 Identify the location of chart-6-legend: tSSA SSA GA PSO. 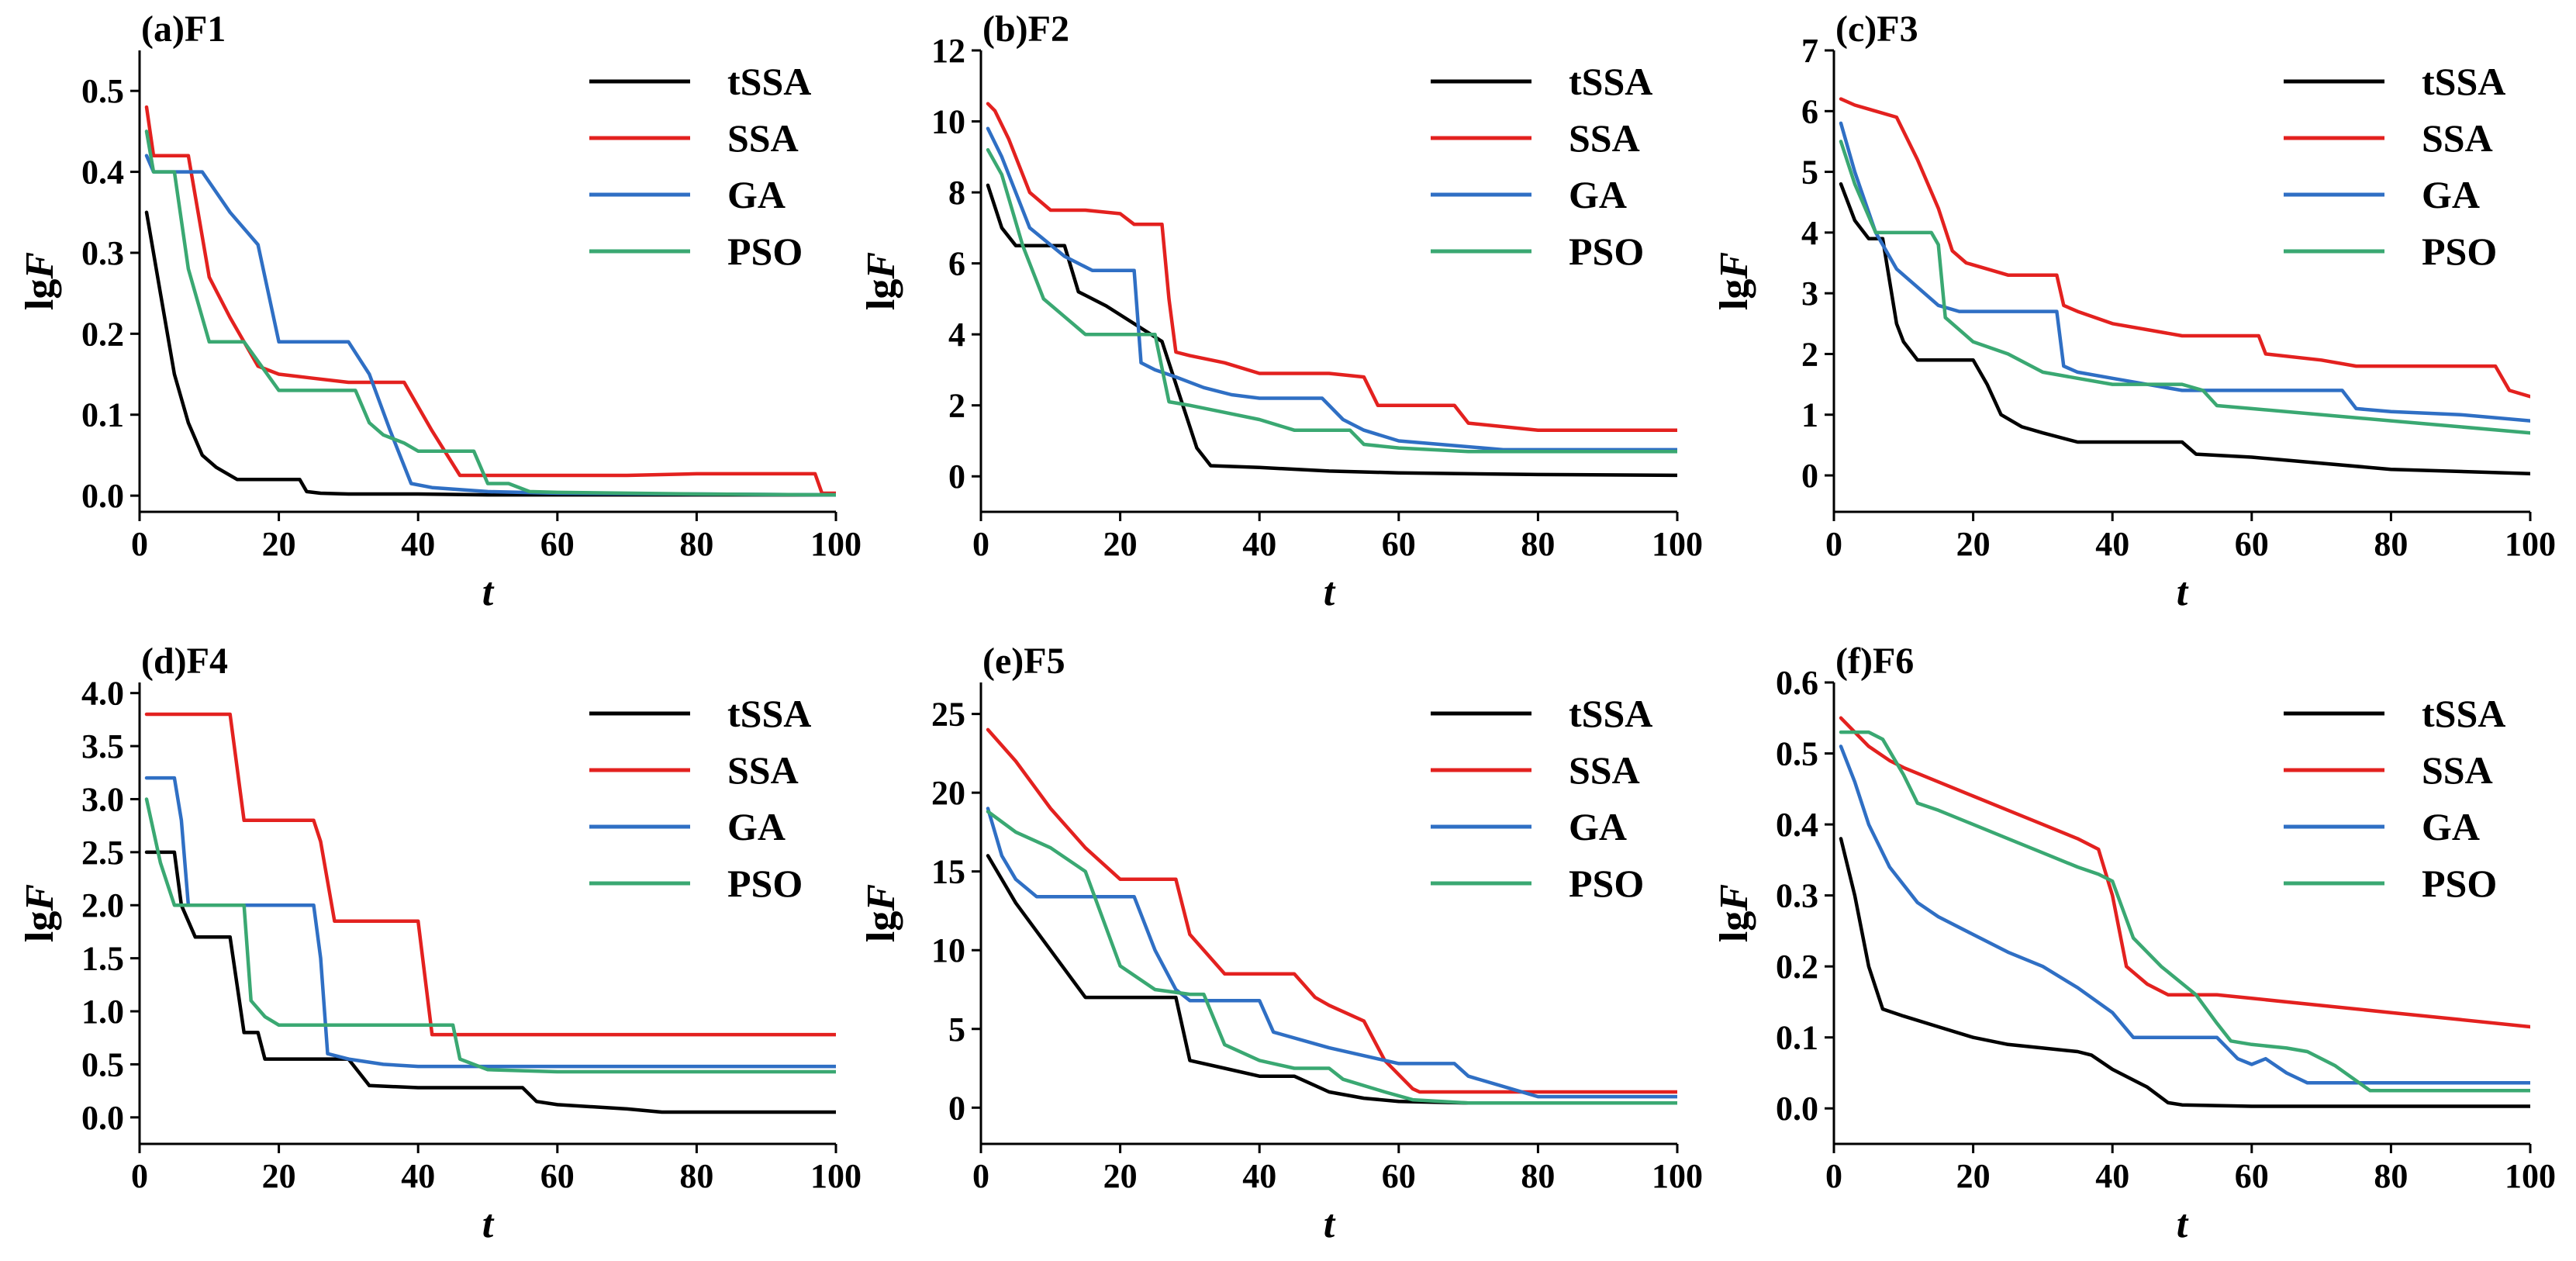
(2394, 798).